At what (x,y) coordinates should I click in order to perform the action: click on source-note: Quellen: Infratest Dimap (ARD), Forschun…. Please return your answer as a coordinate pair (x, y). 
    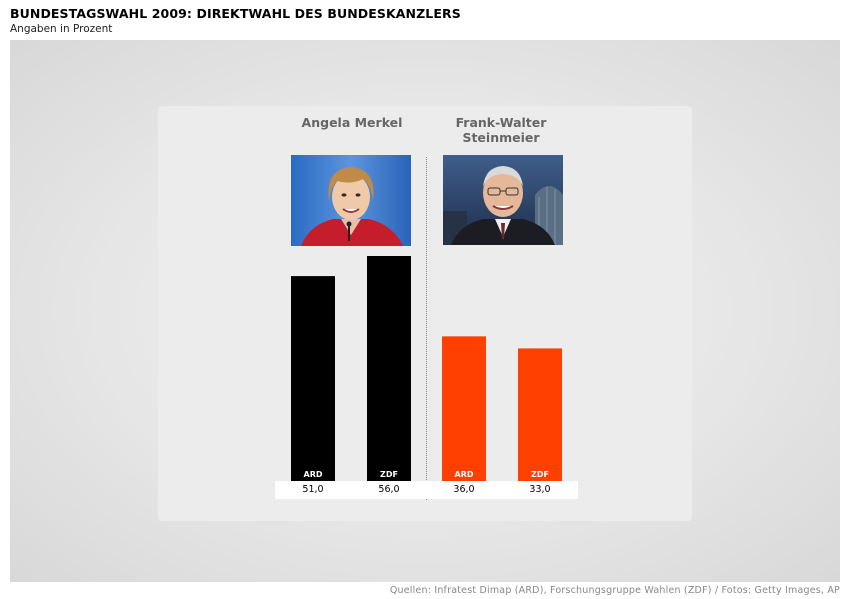
    Looking at the image, I should click on (614, 590).